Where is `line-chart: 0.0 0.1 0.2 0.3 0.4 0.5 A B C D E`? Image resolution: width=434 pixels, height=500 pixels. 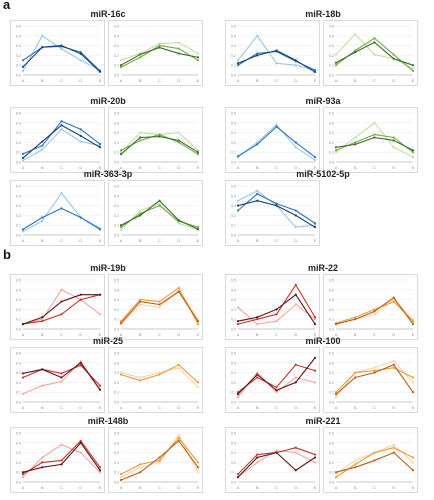 line-chart: 0.0 0.1 0.2 0.3 0.4 0.5 A B C D E is located at coordinates (274, 54).